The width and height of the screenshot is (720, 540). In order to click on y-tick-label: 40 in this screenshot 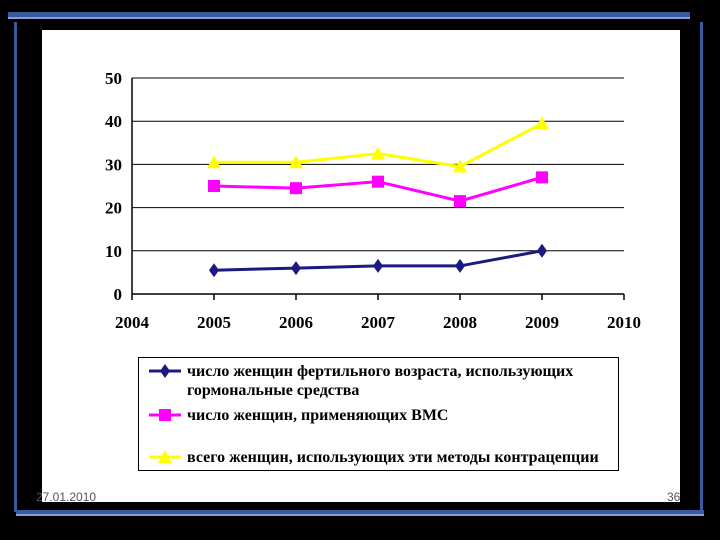, I will do `click(113, 121)`.